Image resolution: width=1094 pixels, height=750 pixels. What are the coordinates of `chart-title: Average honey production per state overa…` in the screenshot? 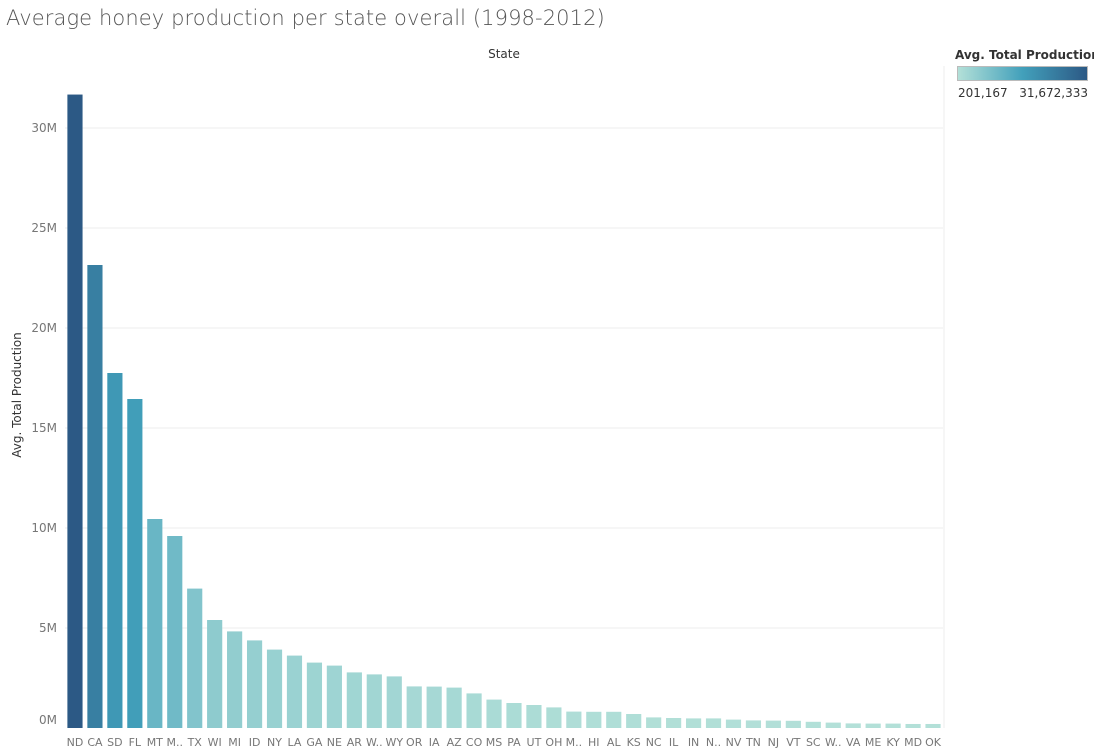 It's located at (305, 18).